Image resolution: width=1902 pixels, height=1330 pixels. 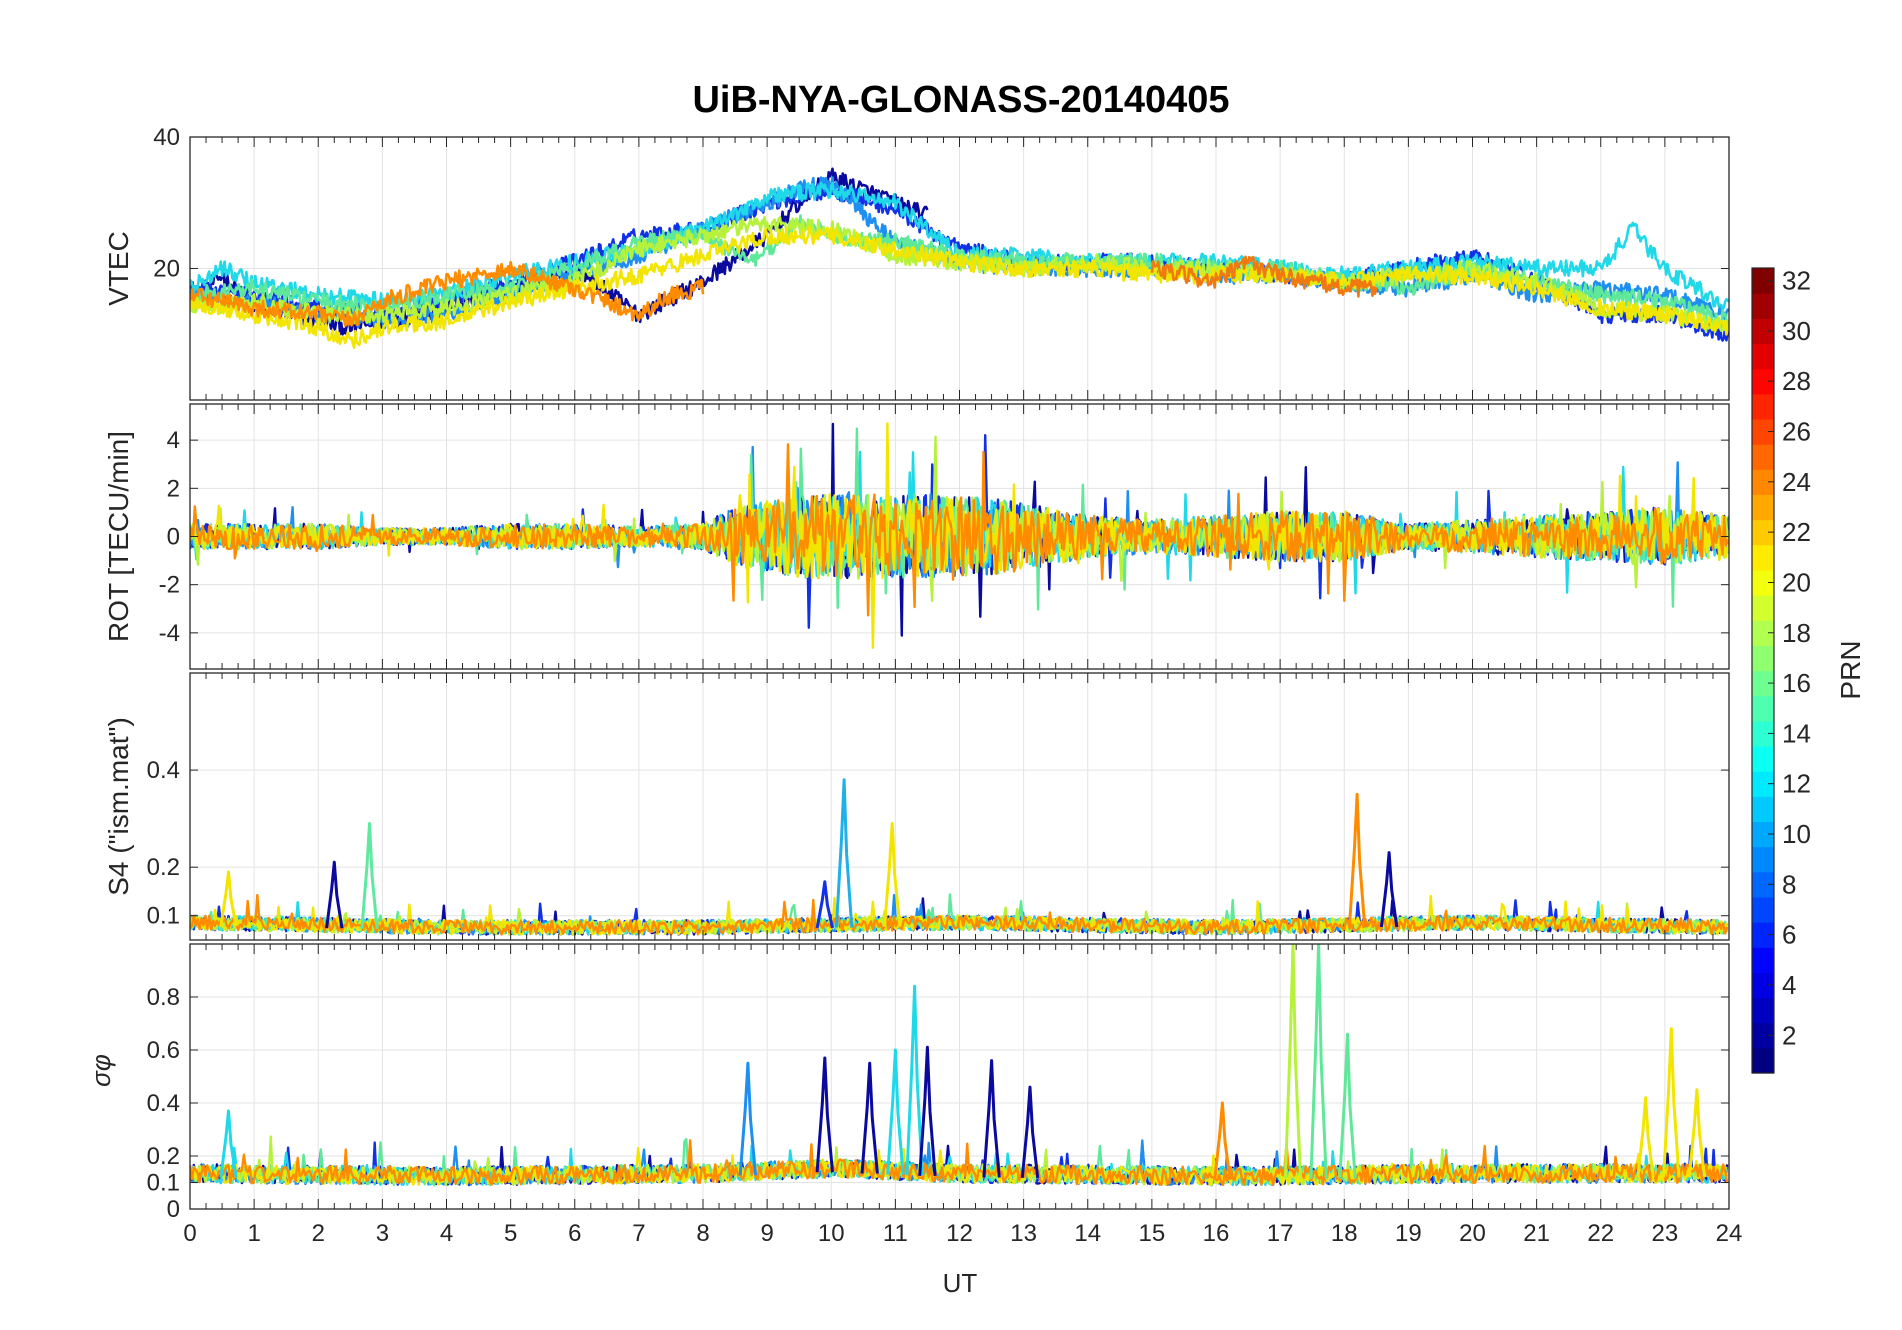 I want to click on x-tick-label: 16, so click(x=1216, y=1233).